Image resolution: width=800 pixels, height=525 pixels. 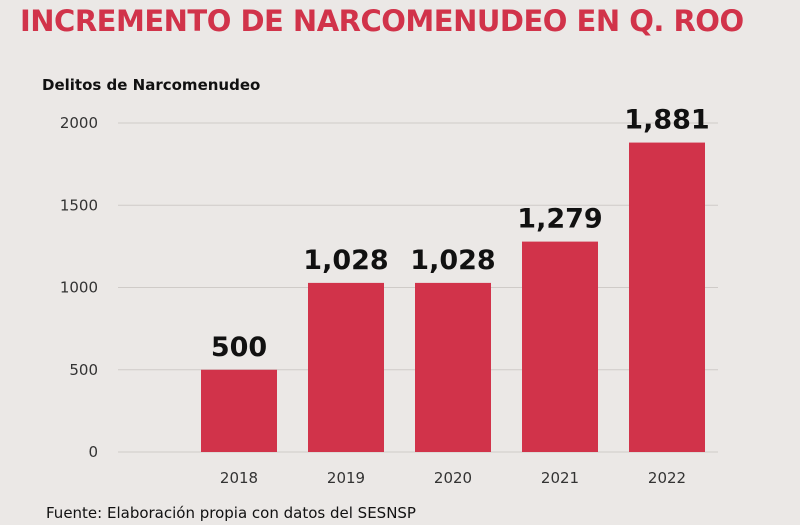 What do you see at coordinates (239, 347) in the screenshot?
I see `data-label-2018: 500` at bounding box center [239, 347].